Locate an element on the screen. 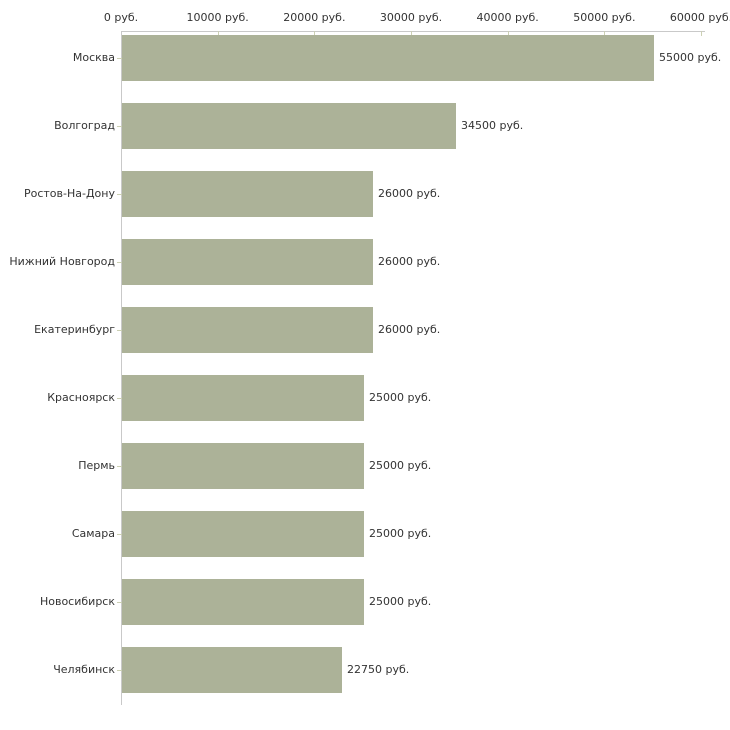  category-label: Новосибирск is located at coordinates (77, 601).